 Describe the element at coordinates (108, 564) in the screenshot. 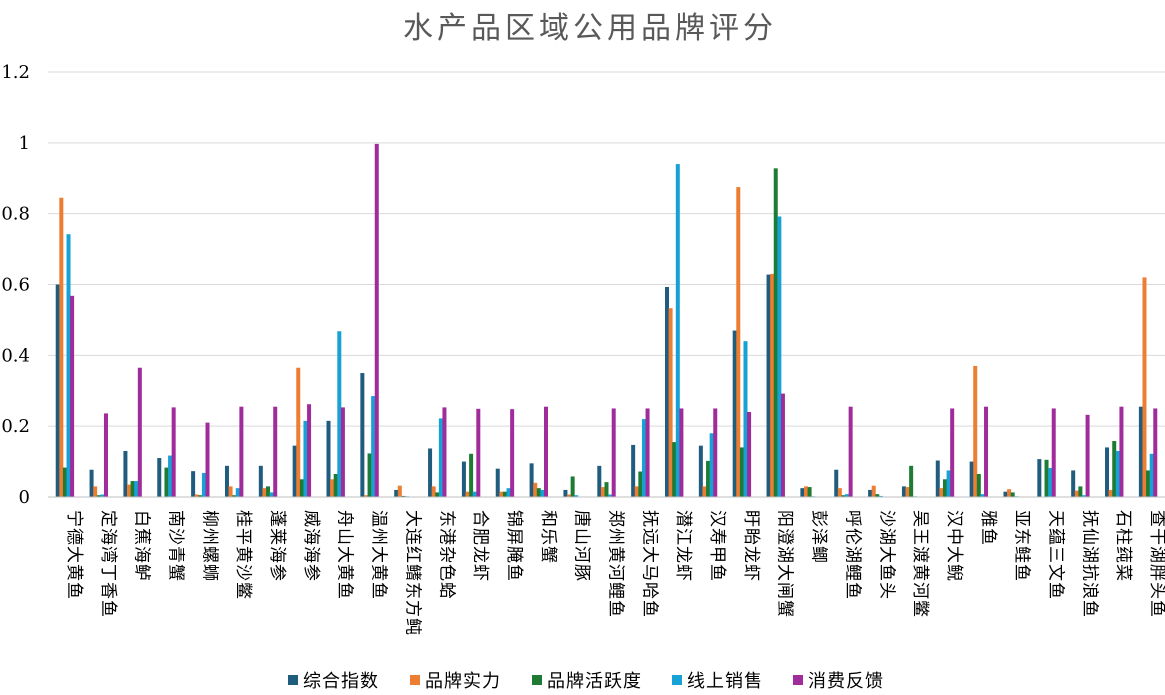

I see `x-tick-label: 定海湾丁香鱼` at that location.